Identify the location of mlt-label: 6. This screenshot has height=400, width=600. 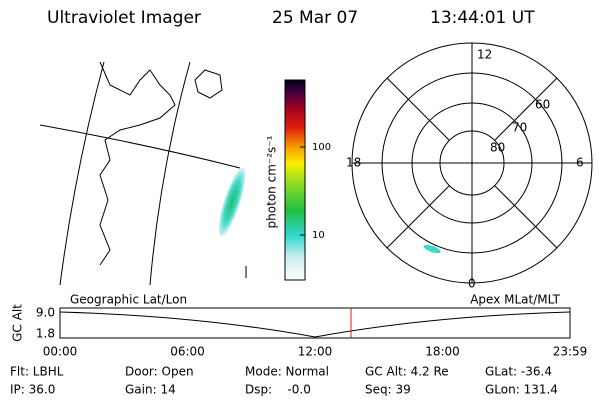
(580, 163).